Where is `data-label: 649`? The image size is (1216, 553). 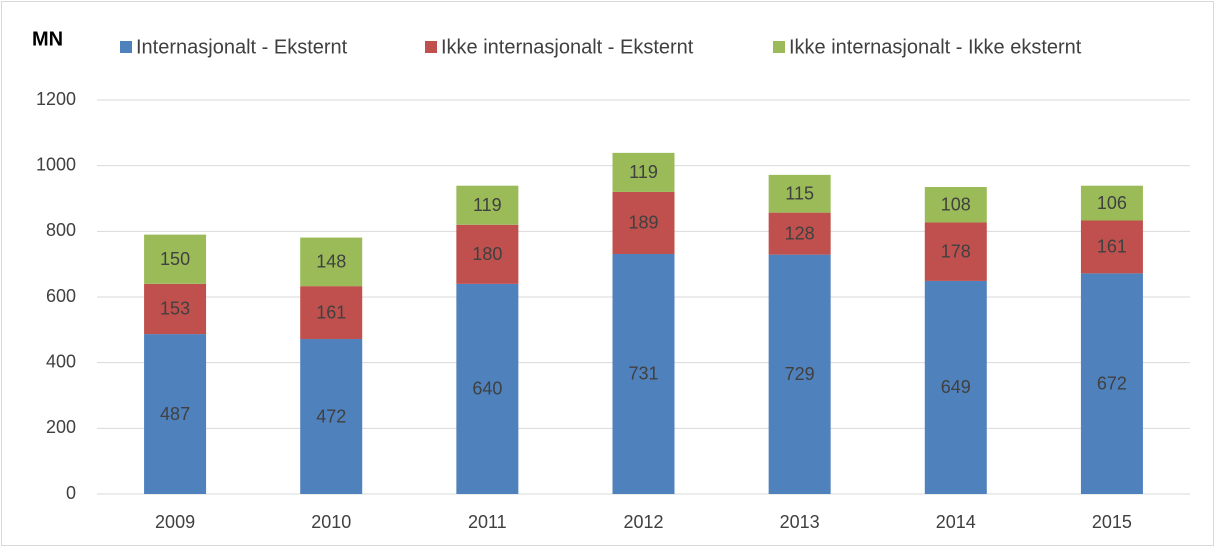
data-label: 649 is located at coordinates (956, 387).